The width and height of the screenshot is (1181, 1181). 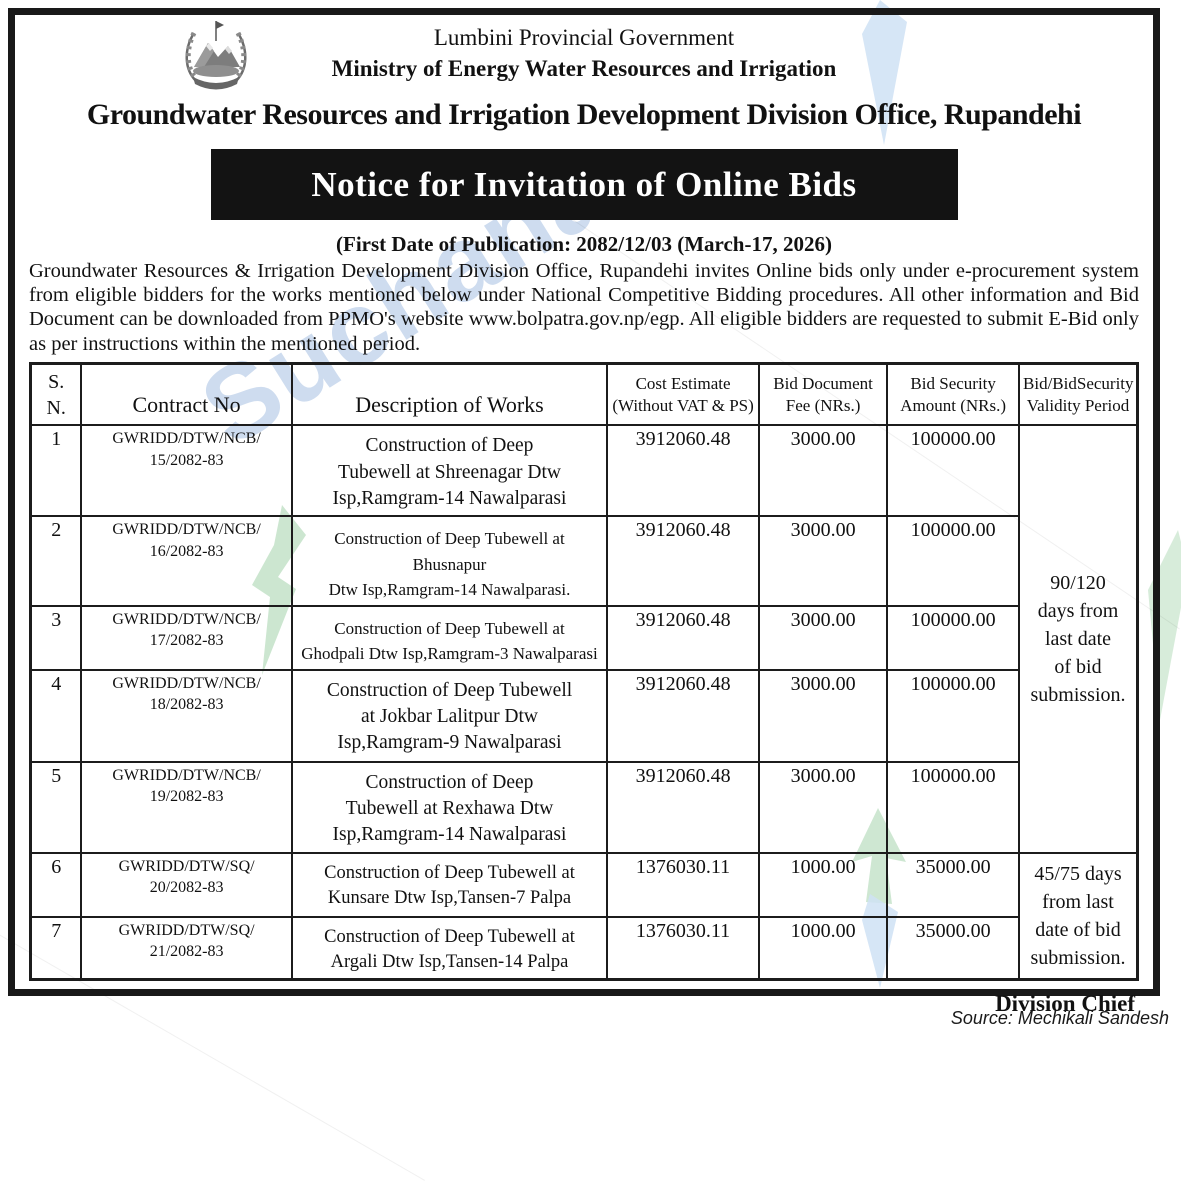 What do you see at coordinates (953, 394) in the screenshot?
I see `column-header-security: Bid Security Amount (NRs.)` at bounding box center [953, 394].